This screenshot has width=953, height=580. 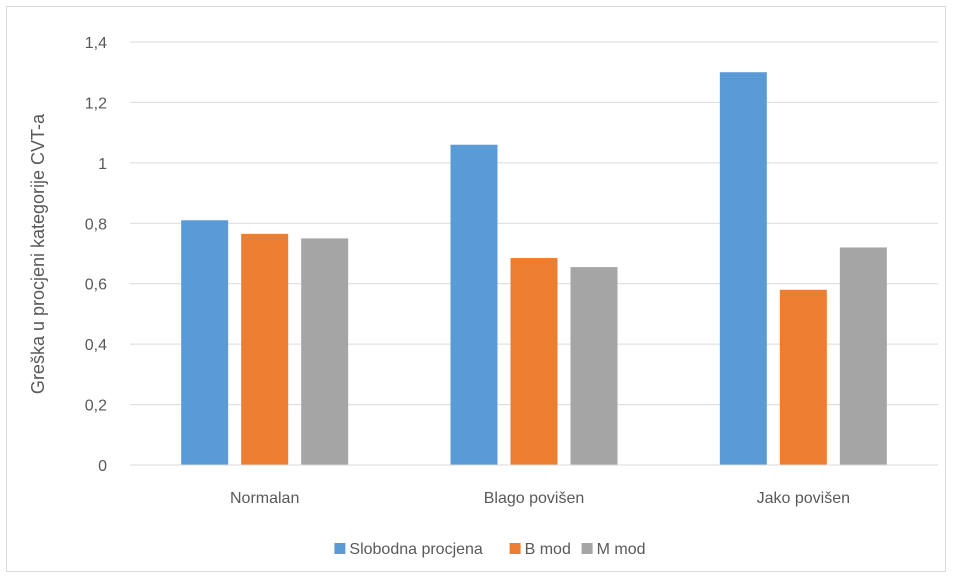 What do you see at coordinates (416, 549) in the screenshot?
I see `legend-label: Slobodna procjena` at bounding box center [416, 549].